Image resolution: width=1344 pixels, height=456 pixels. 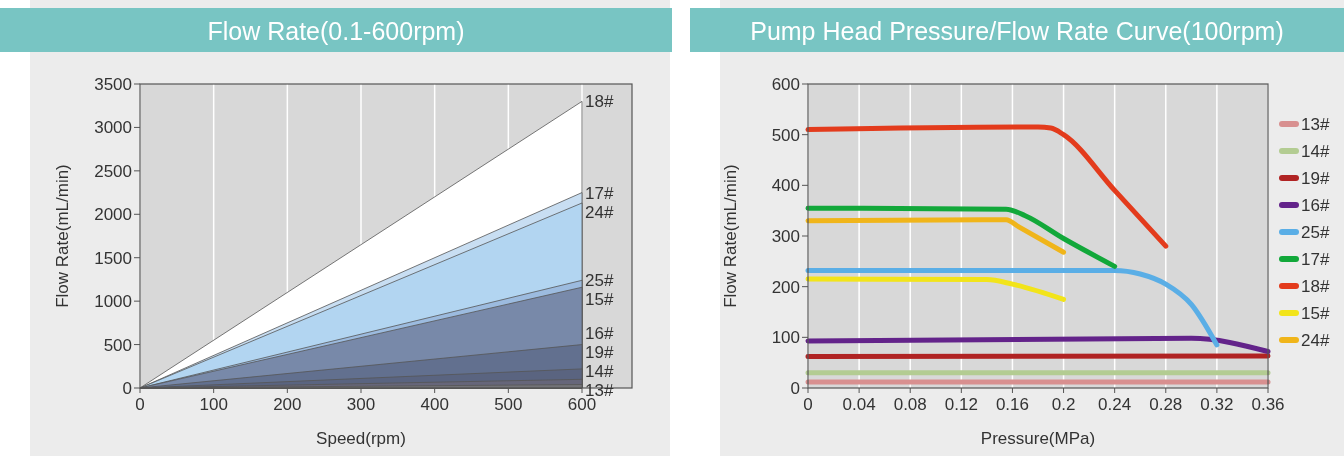 What do you see at coordinates (785, 236) in the screenshot?
I see `y-tick-label: 300` at bounding box center [785, 236].